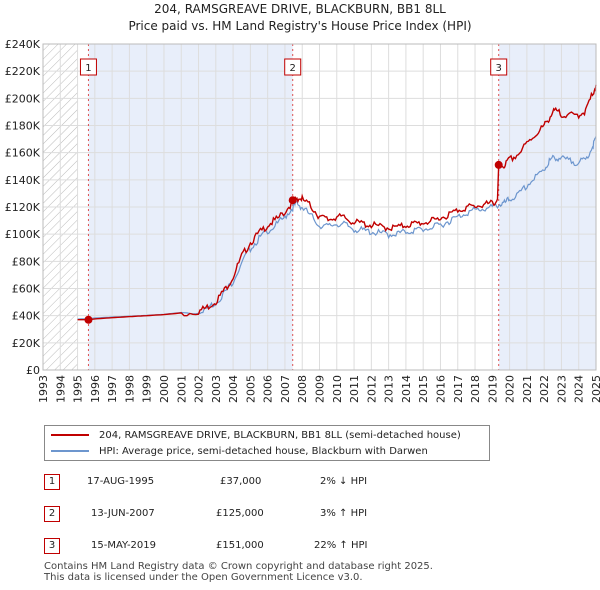 The width and height of the screenshot is (600, 590). I want to click on transaction-price: £37,000, so click(241, 481).